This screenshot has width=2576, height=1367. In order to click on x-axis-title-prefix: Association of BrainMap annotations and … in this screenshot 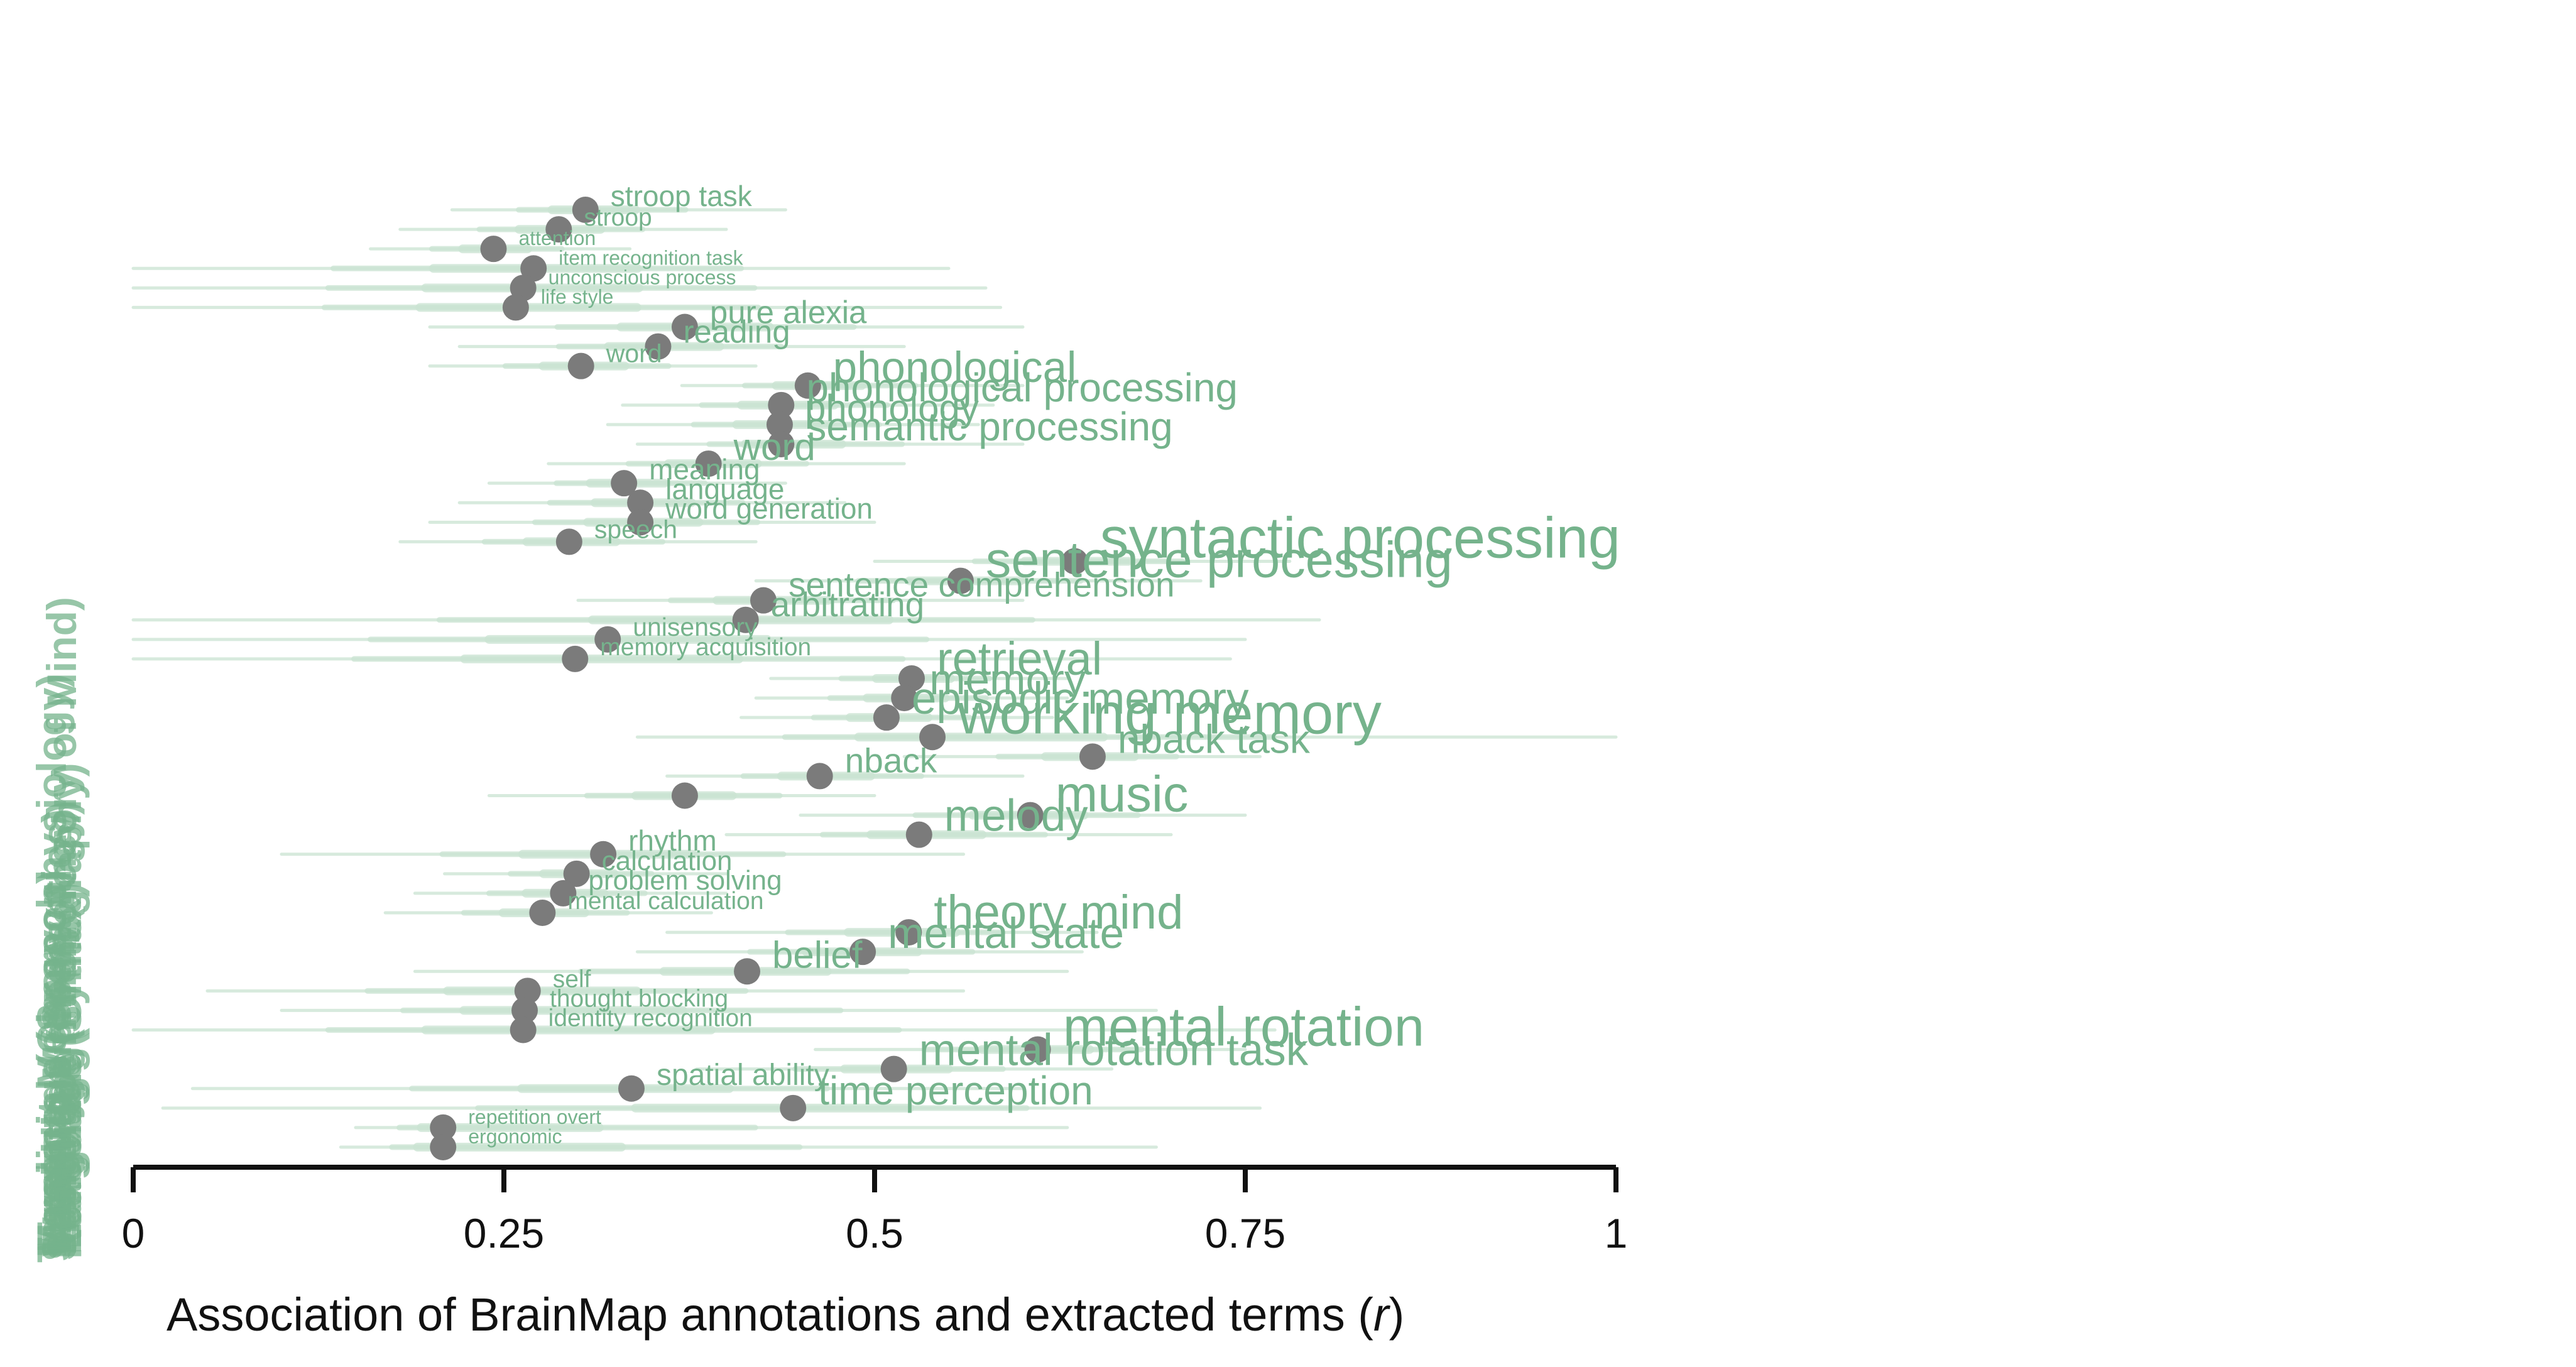, I will do `click(769, 1314)`.